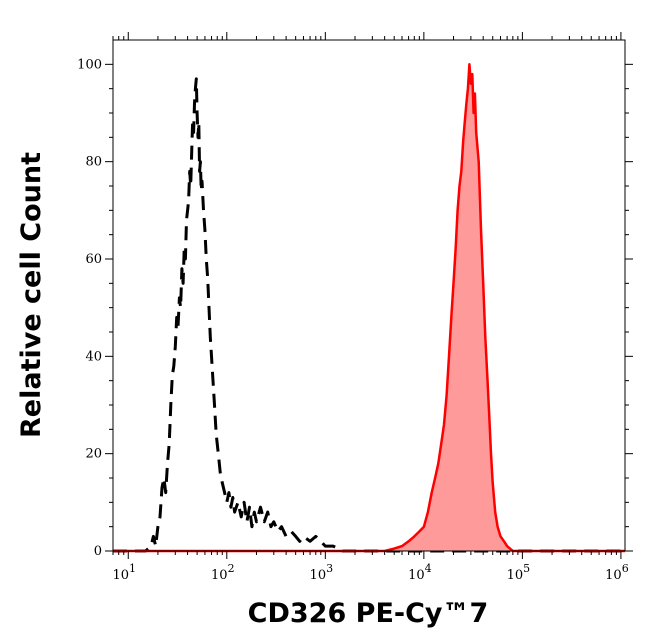 Image resolution: width=646 pixels, height=641 pixels. What do you see at coordinates (93, 162) in the screenshot?
I see `y-tick-label: 80` at bounding box center [93, 162].